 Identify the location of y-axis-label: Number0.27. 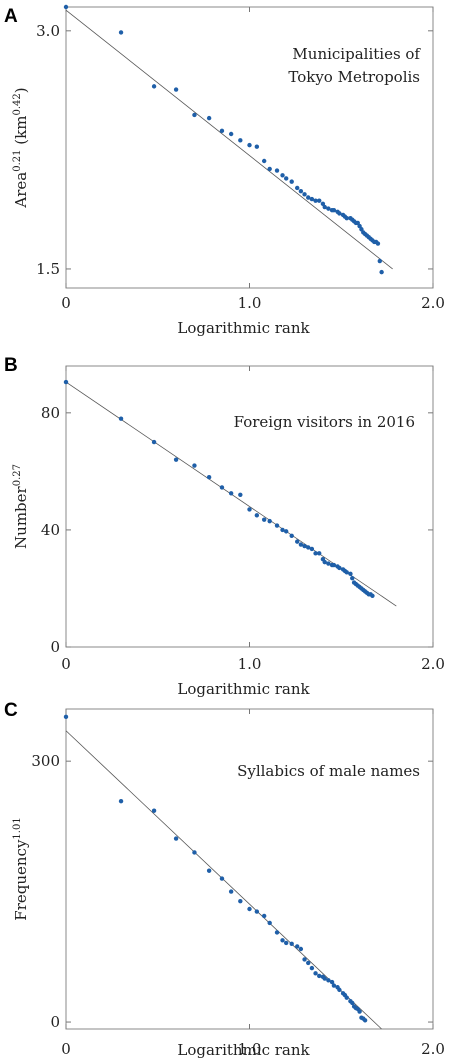
(21, 506).